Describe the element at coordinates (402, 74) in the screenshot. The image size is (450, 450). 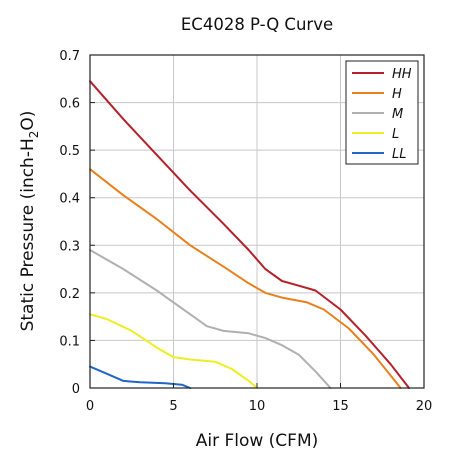
I see `legend-label-hh: HH` at that location.